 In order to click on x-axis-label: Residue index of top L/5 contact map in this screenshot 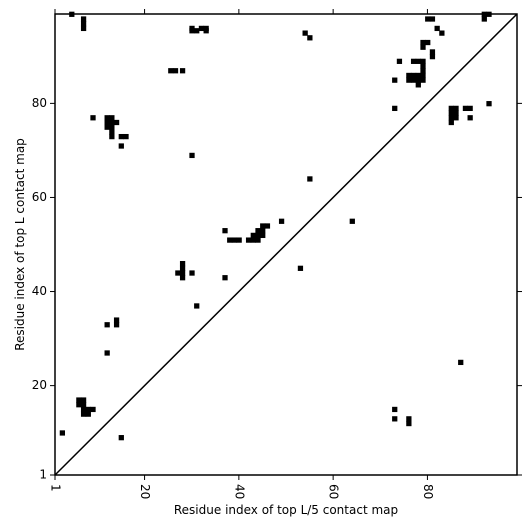, I will do `click(286, 510)`.